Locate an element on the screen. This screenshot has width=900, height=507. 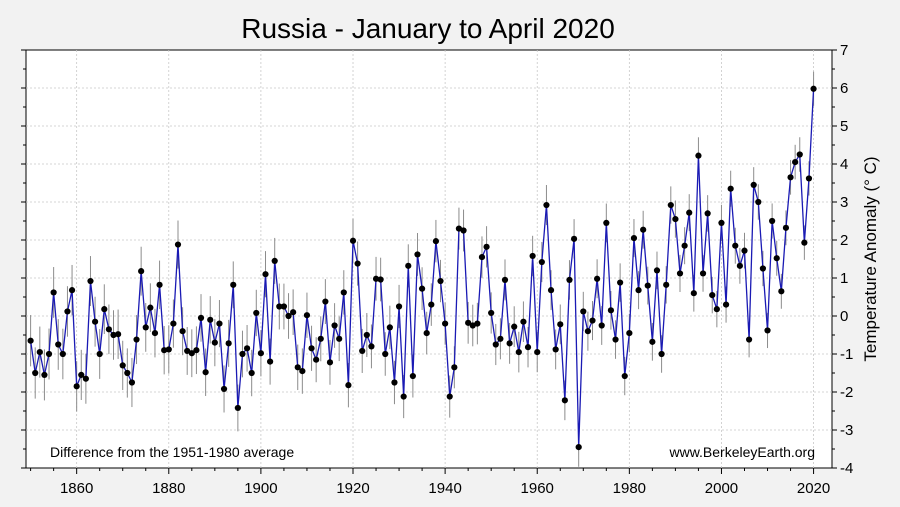
x-tick-label: 1920 is located at coordinates (352, 488).